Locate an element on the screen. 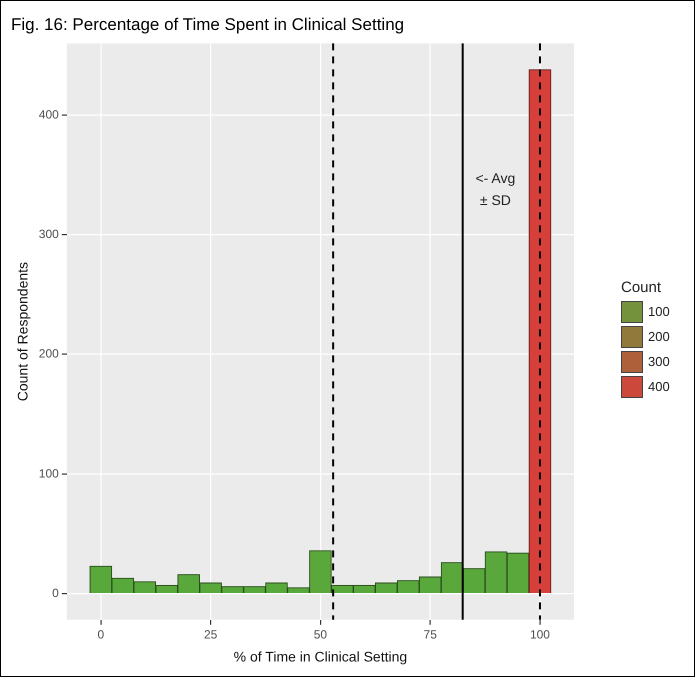 The height and width of the screenshot is (677, 695). color-bar-label: 400 is located at coordinates (659, 386).